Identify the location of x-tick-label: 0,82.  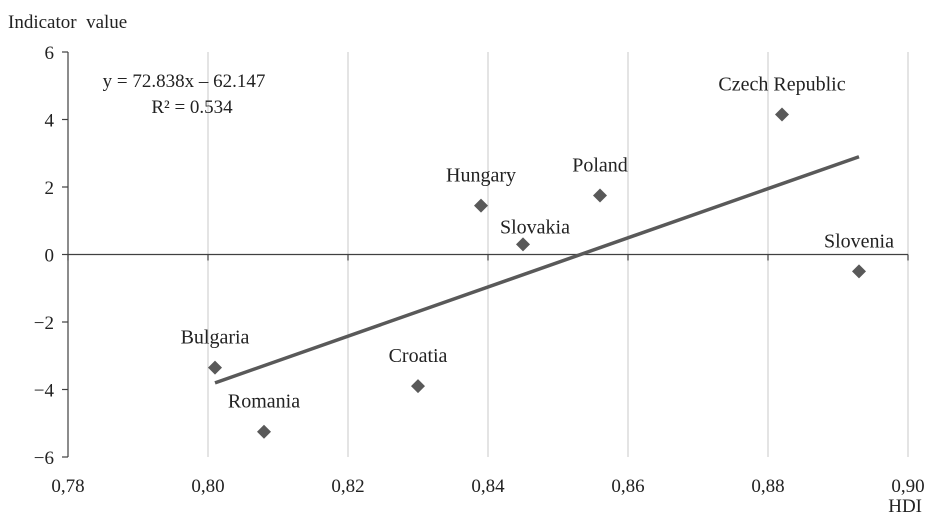
(347, 486).